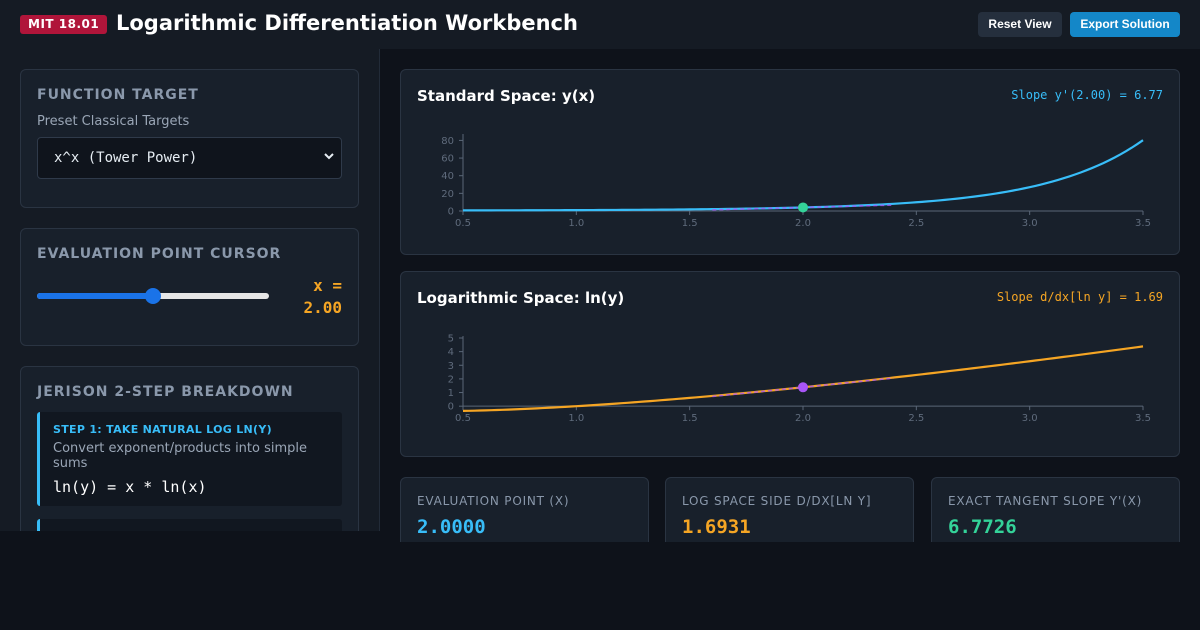 This screenshot has width=1200, height=630. I want to click on stat-log-side-label: LOG SPACE SIDE D/DX[LN Y], so click(777, 501).